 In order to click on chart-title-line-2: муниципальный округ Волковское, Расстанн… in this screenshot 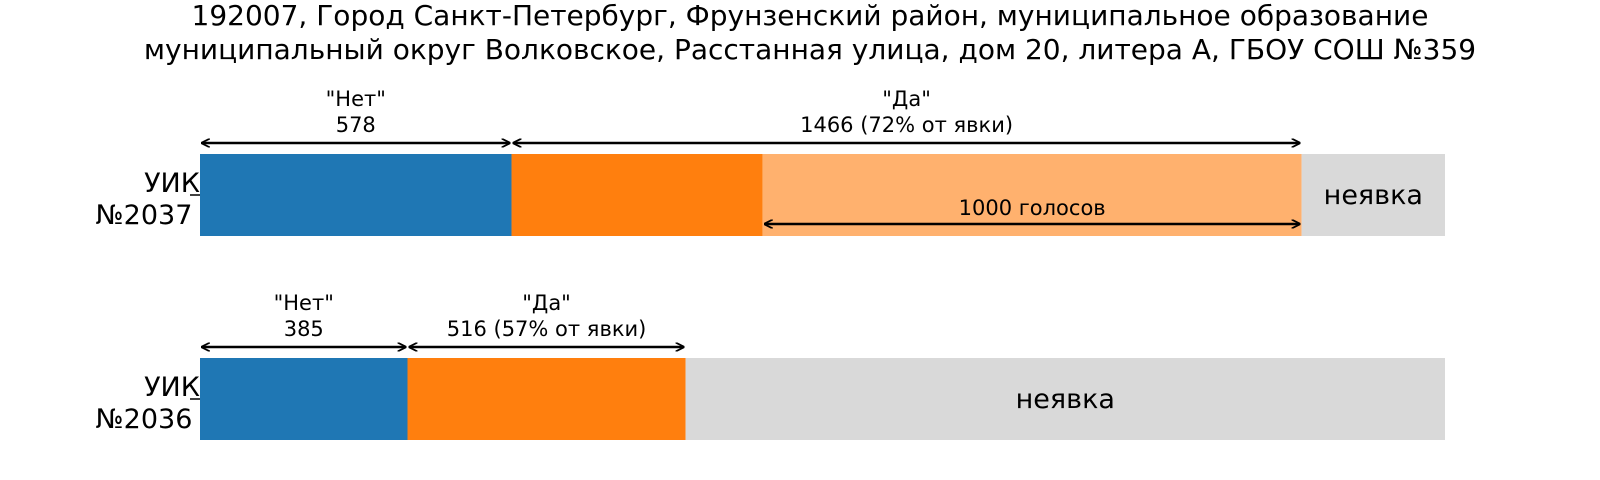, I will do `click(810, 49)`.